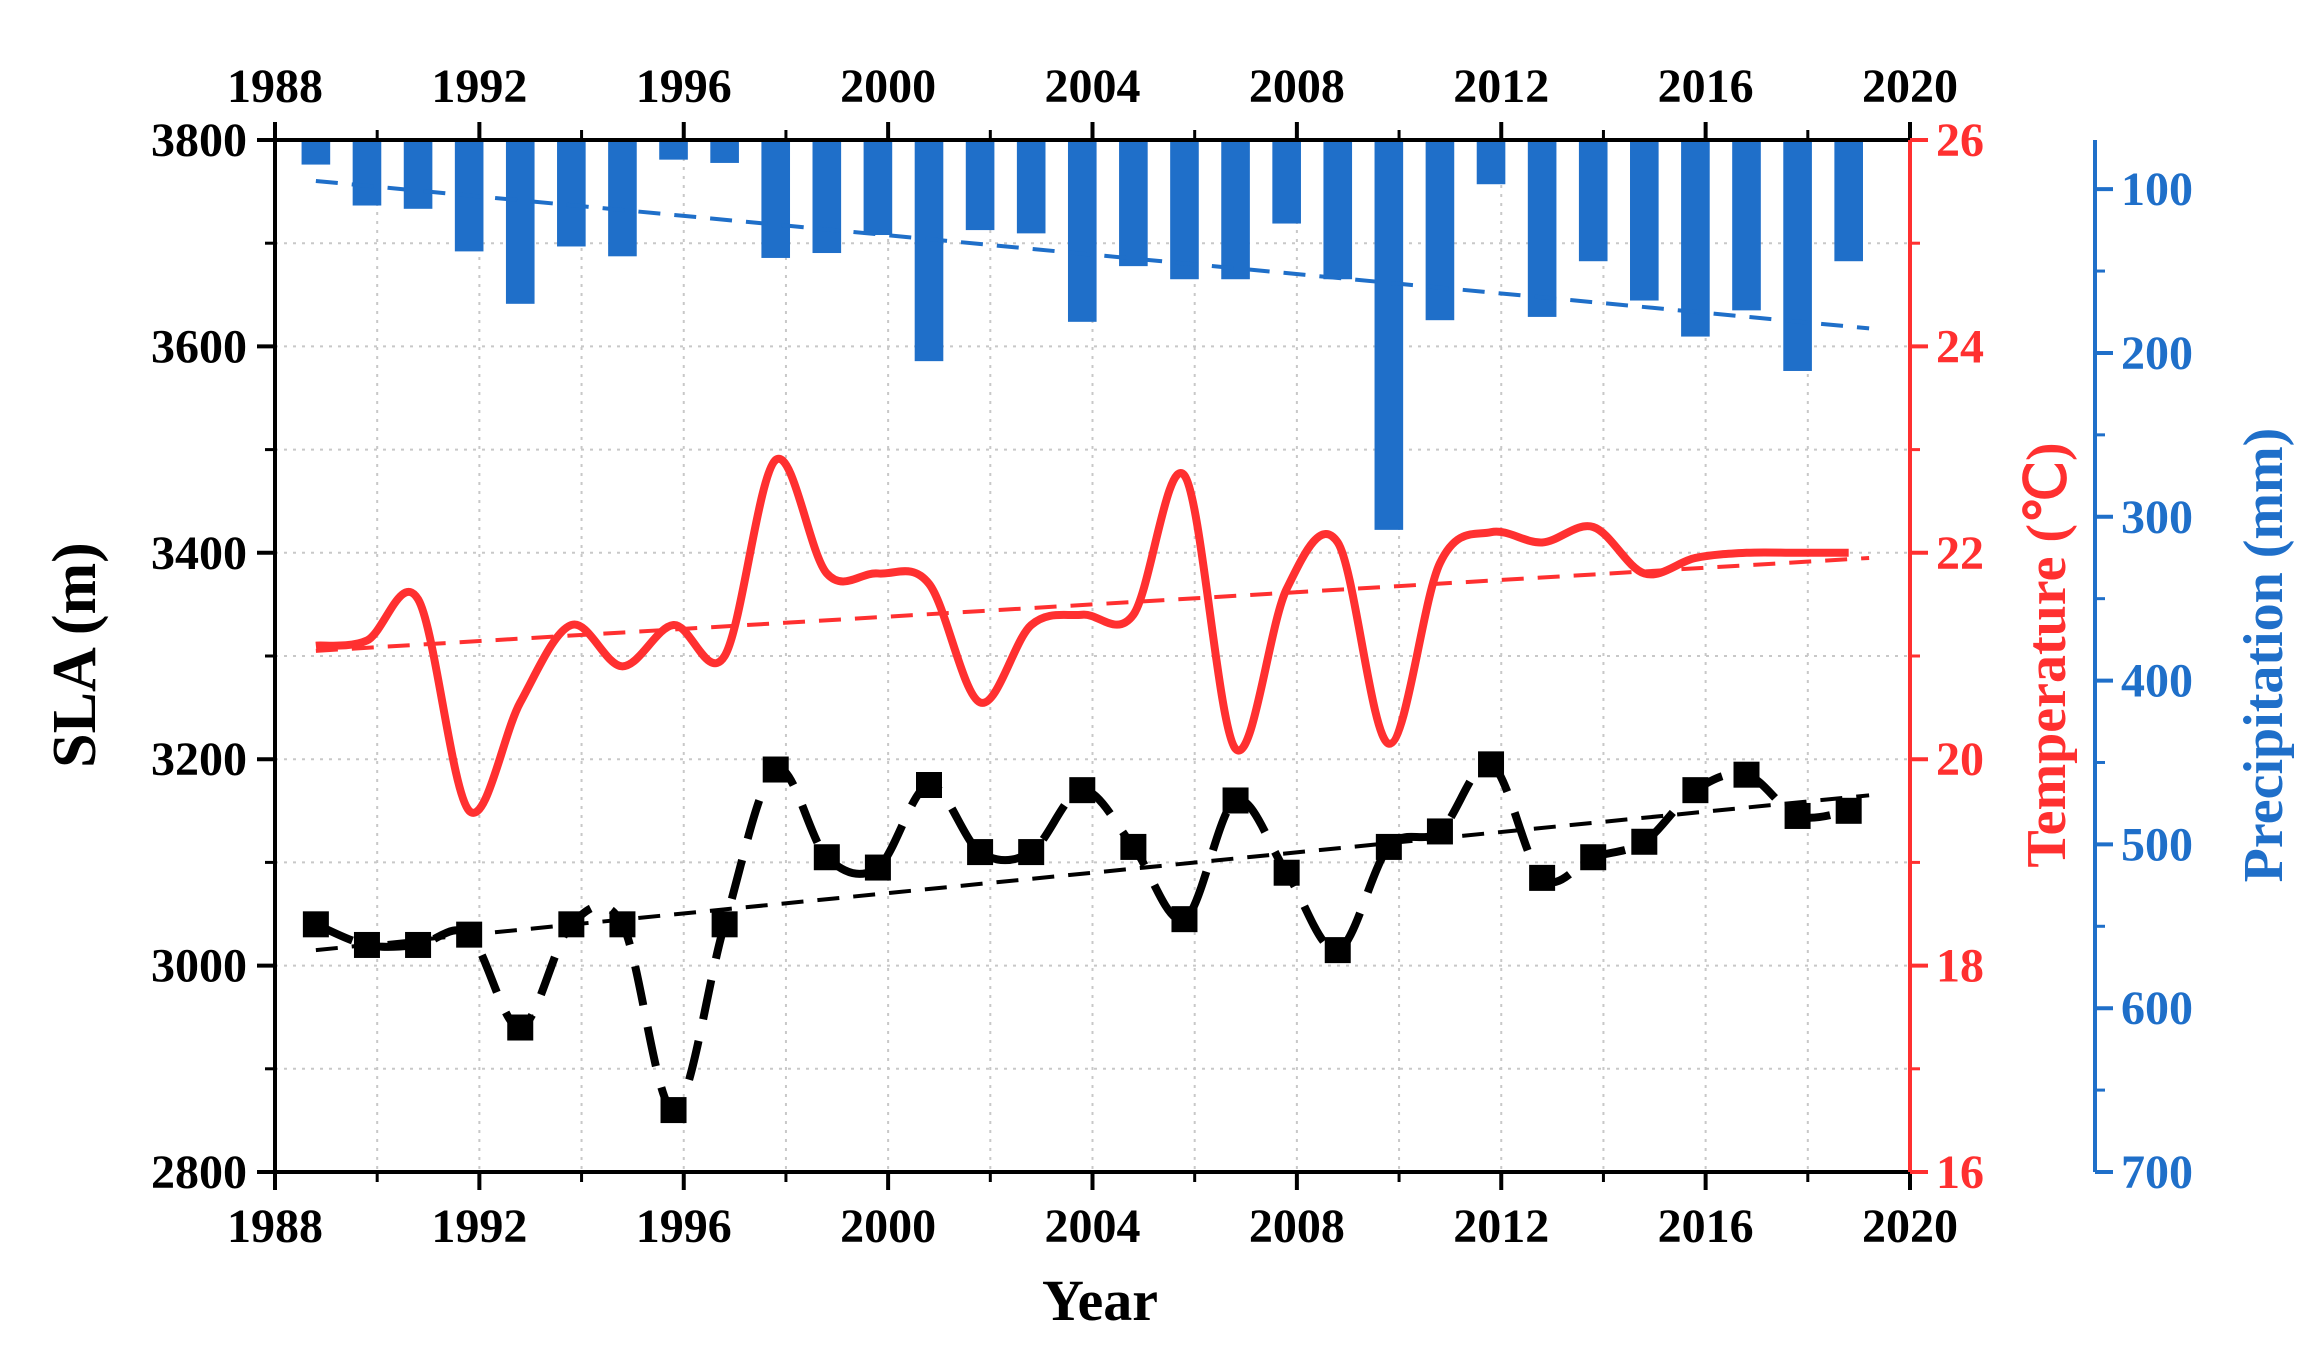  What do you see at coordinates (1960, 346) in the screenshot?
I see `temperature-tick-label: 24` at bounding box center [1960, 346].